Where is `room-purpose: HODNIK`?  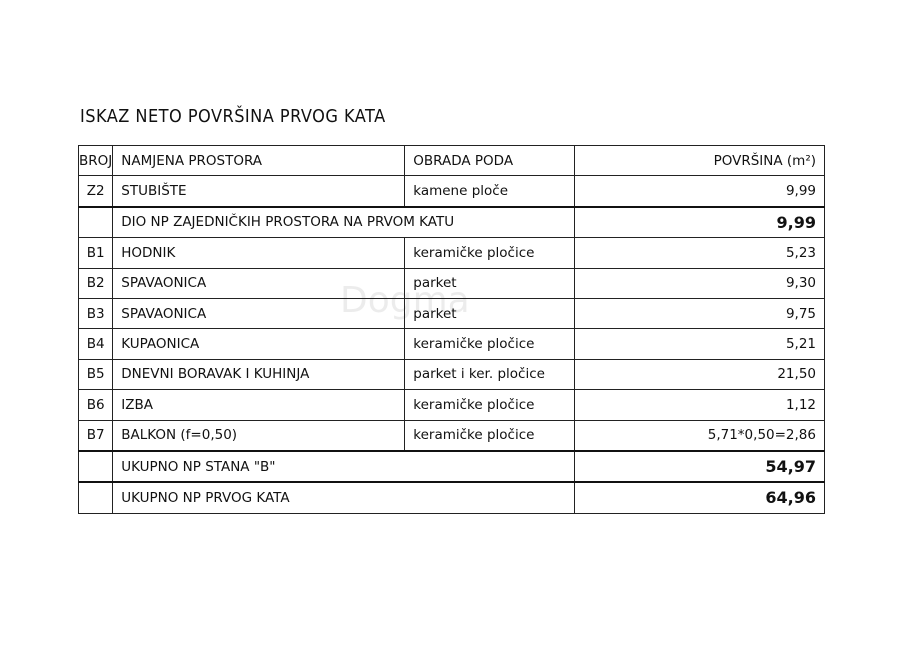 room-purpose: HODNIK is located at coordinates (259, 253).